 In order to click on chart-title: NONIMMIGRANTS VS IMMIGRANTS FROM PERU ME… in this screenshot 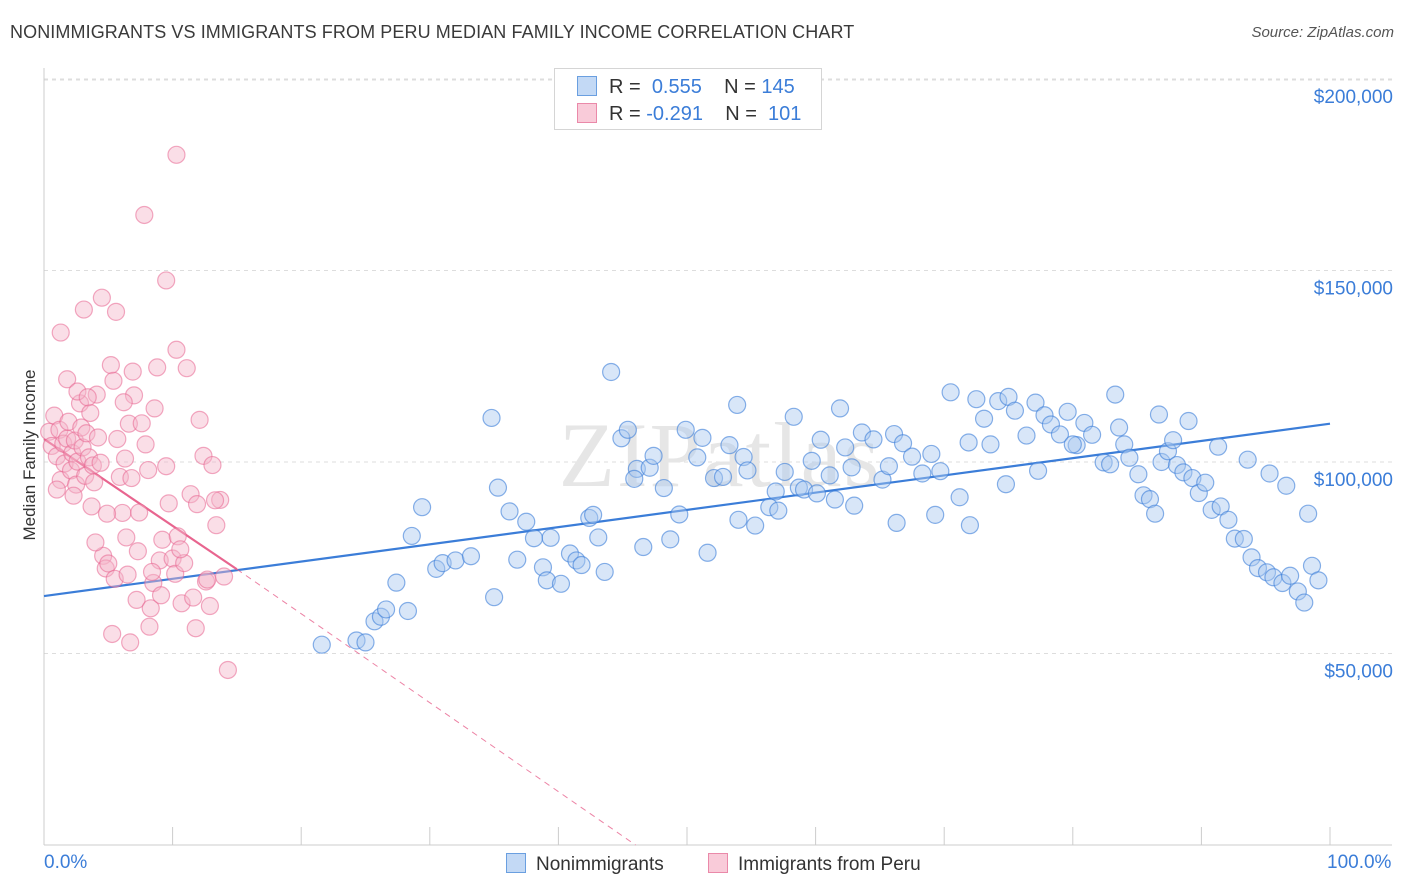, I will do `click(432, 32)`.